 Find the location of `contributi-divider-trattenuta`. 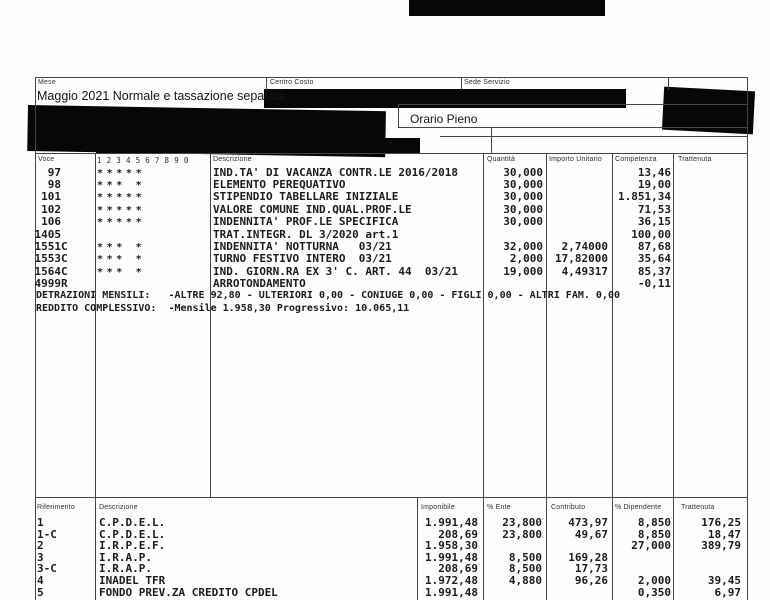

contributi-divider-trattenuta is located at coordinates (673, 548).